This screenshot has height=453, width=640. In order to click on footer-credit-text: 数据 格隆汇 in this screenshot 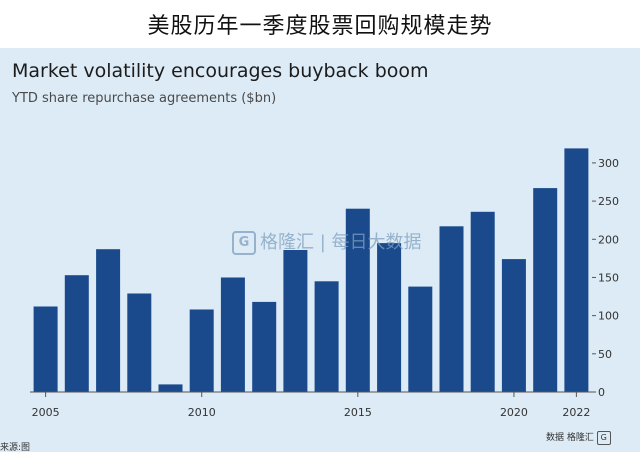, I will do `click(570, 438)`.